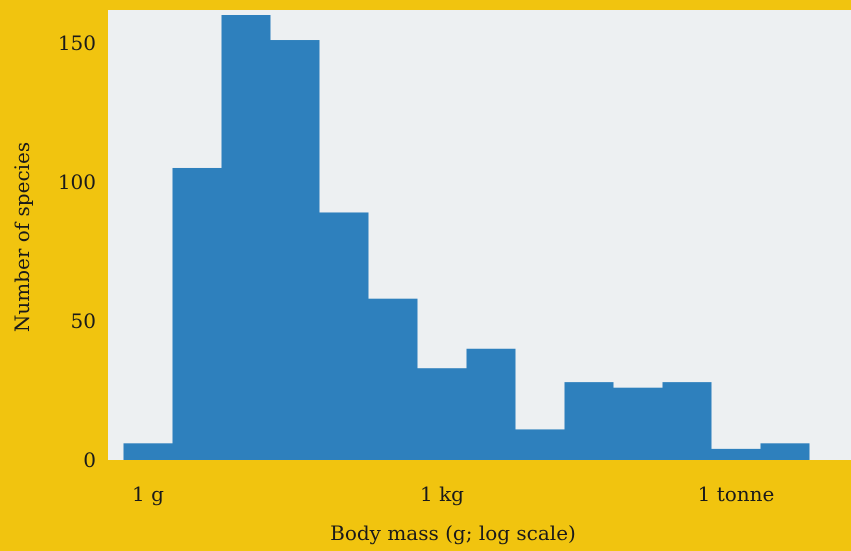 The image size is (851, 551). Describe the element at coordinates (89, 460) in the screenshot. I see `y-tick-label: 0` at that location.